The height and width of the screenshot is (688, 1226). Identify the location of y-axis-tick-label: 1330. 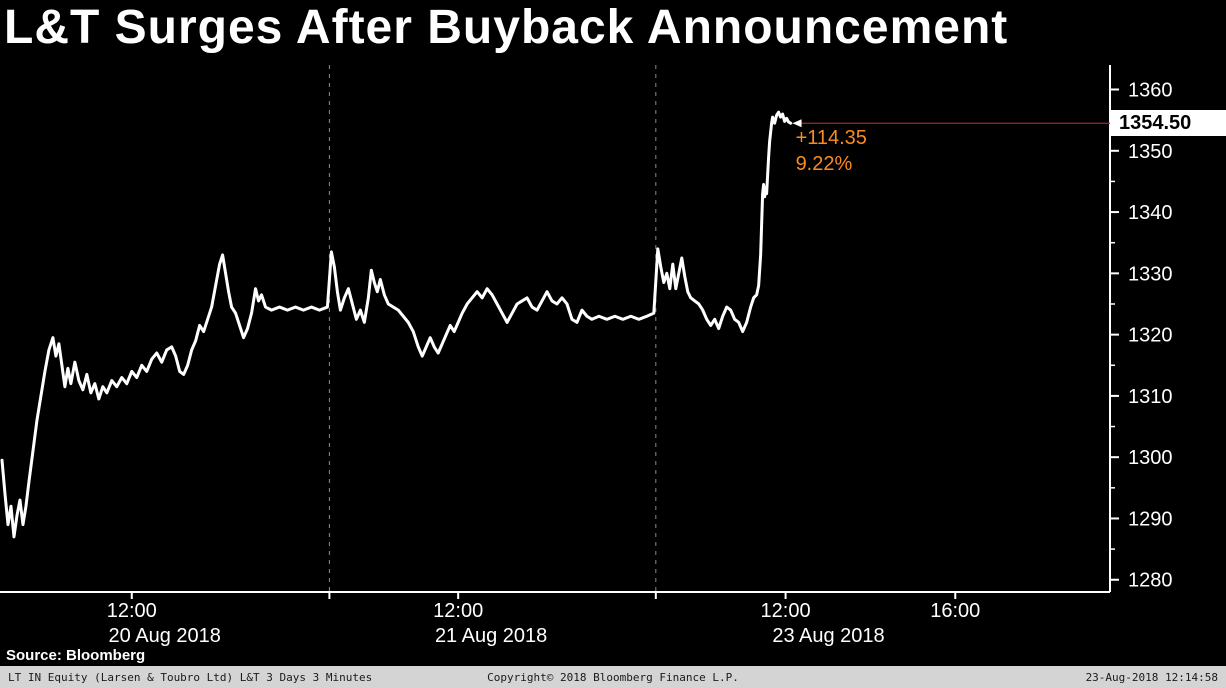
(1150, 274).